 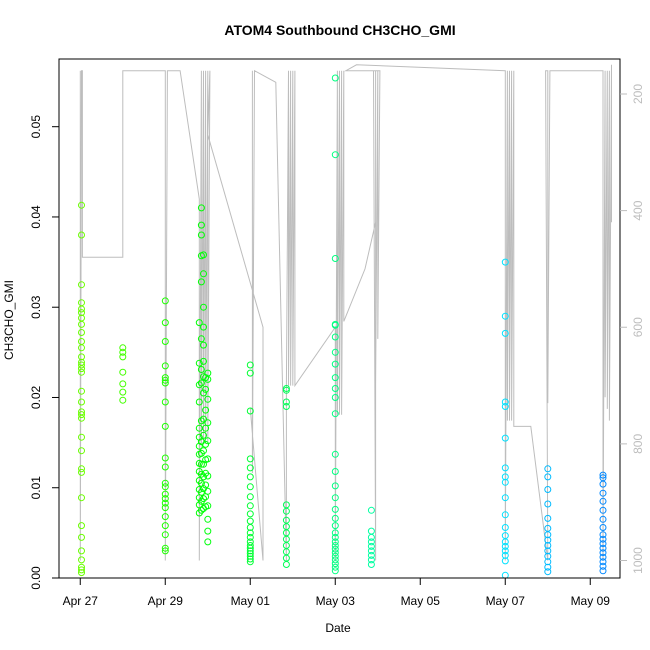 What do you see at coordinates (506, 601) in the screenshot?
I see `x-tick-label: May 07` at bounding box center [506, 601].